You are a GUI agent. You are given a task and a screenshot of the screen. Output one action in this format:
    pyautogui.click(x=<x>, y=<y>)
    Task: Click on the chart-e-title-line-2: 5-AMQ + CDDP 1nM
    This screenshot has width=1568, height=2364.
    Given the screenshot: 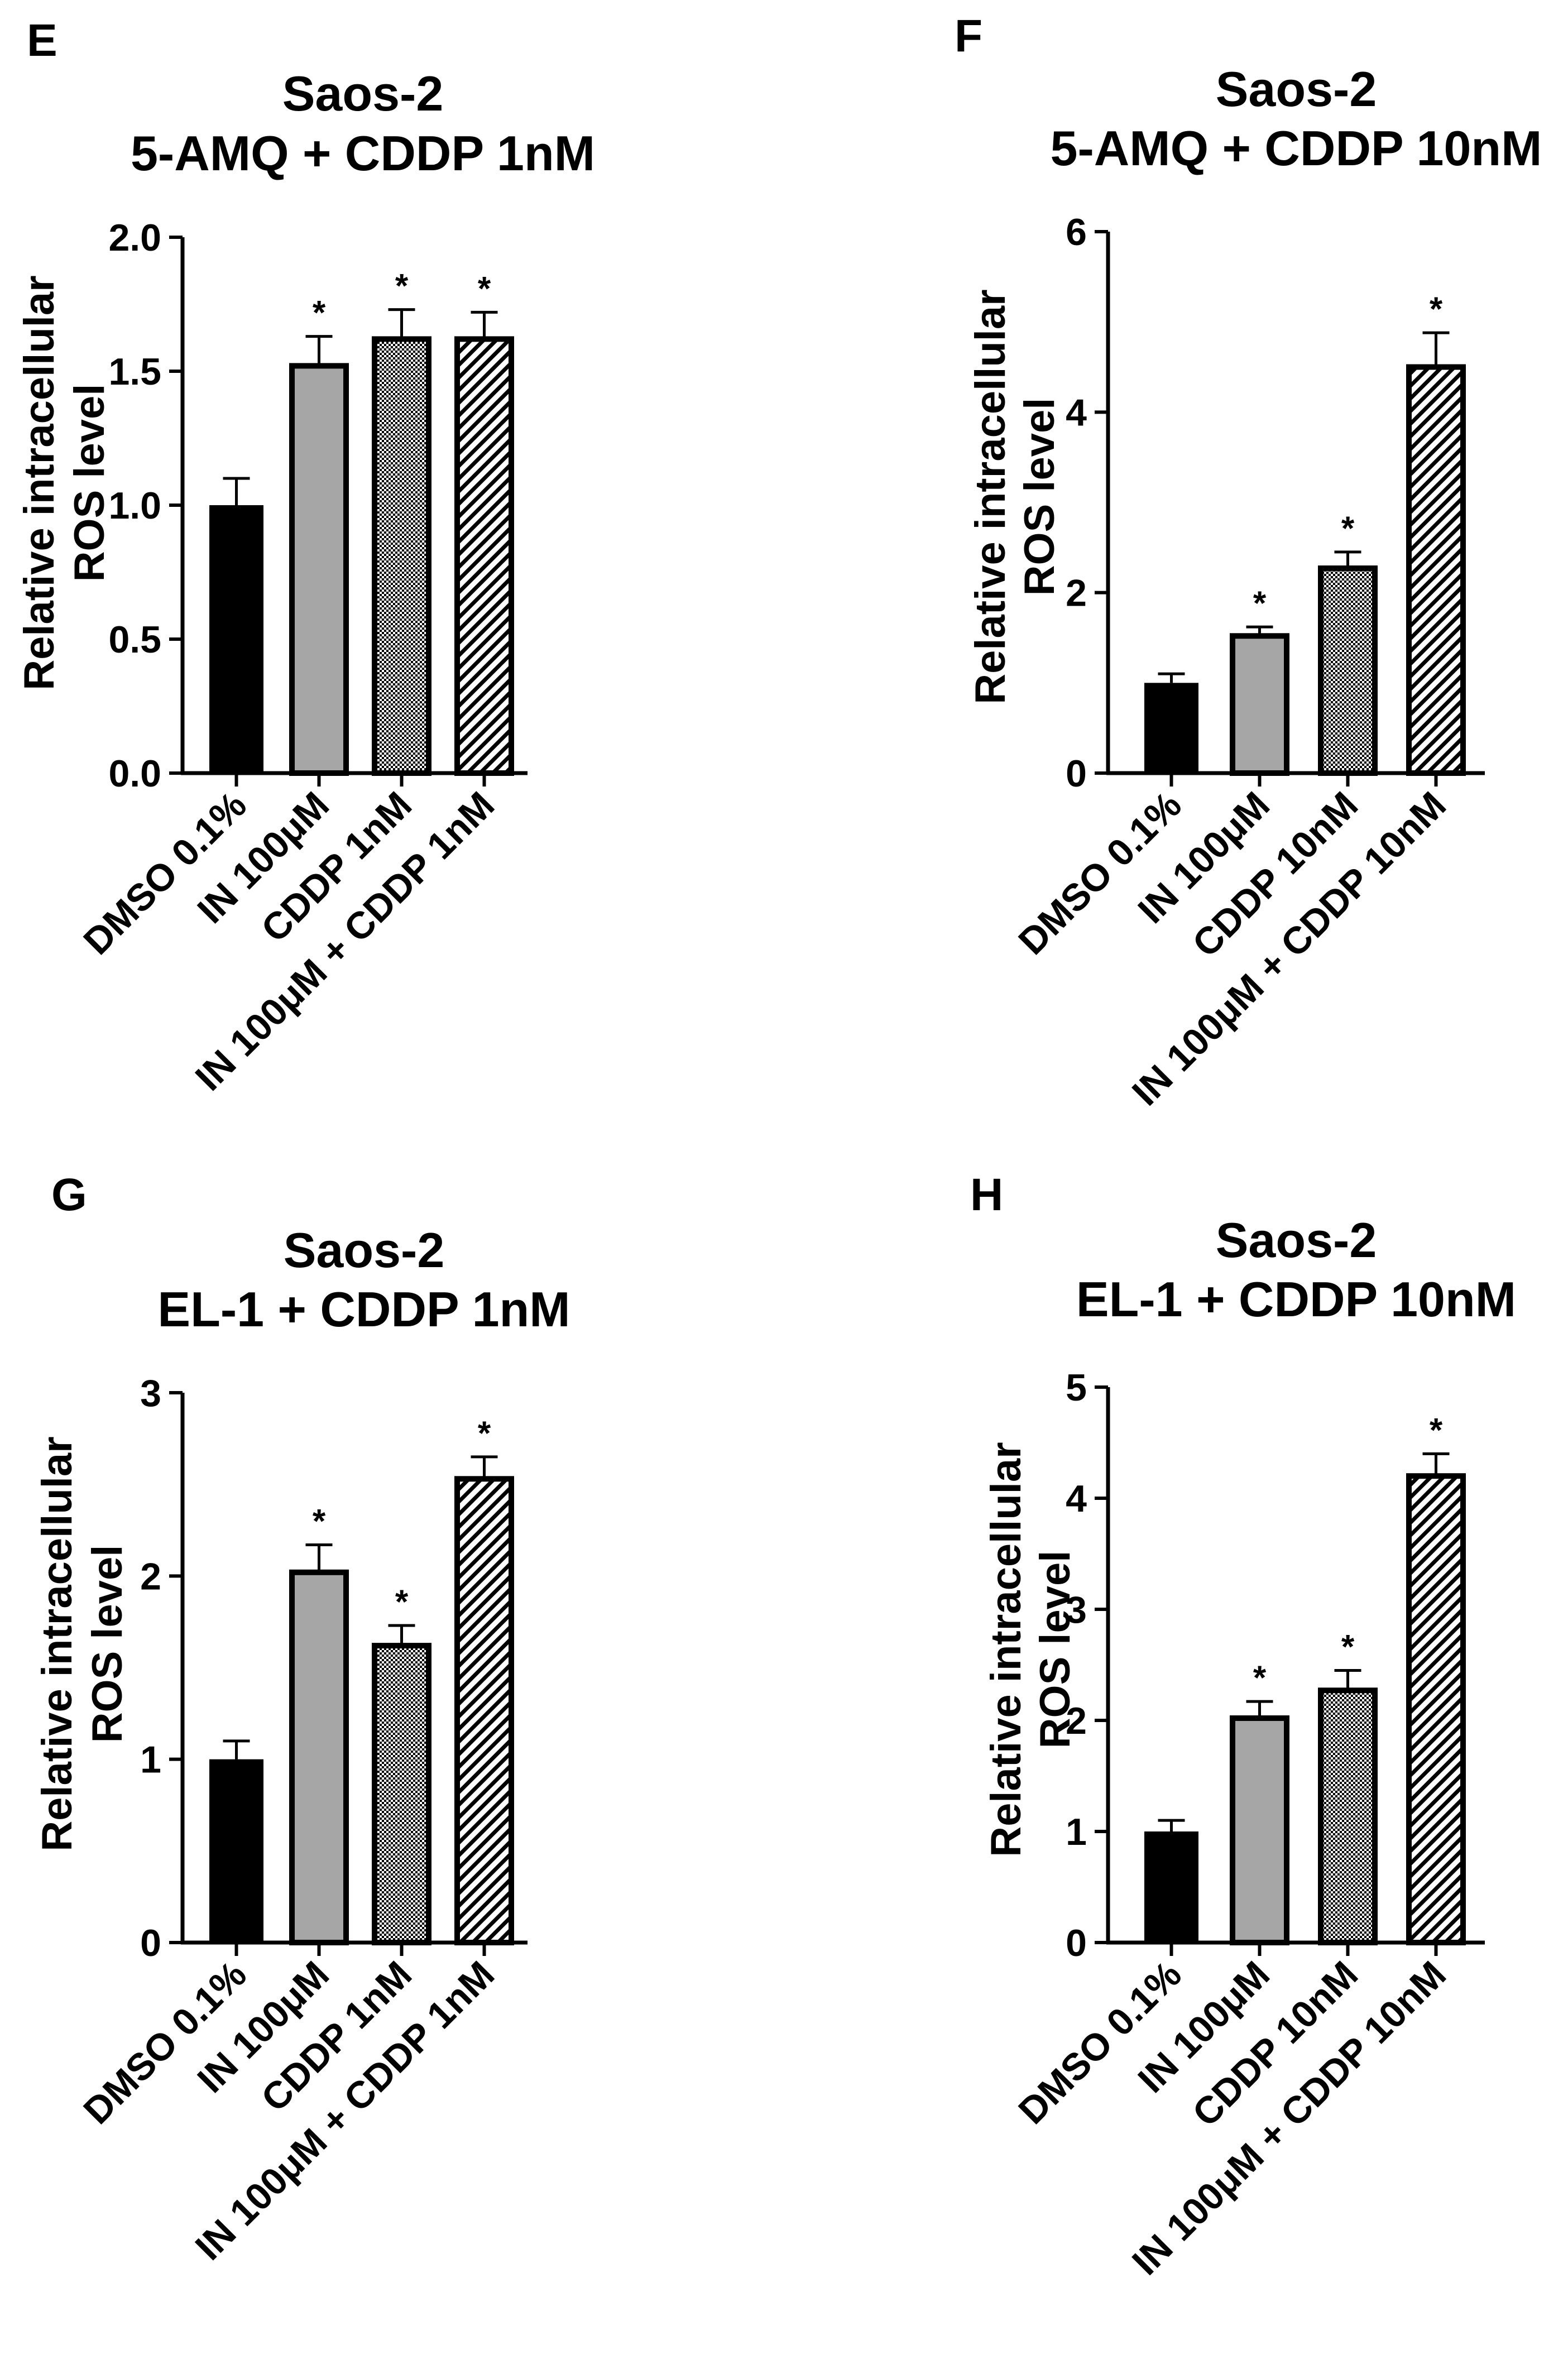 What is the action you would take?
    pyautogui.click(x=363, y=153)
    